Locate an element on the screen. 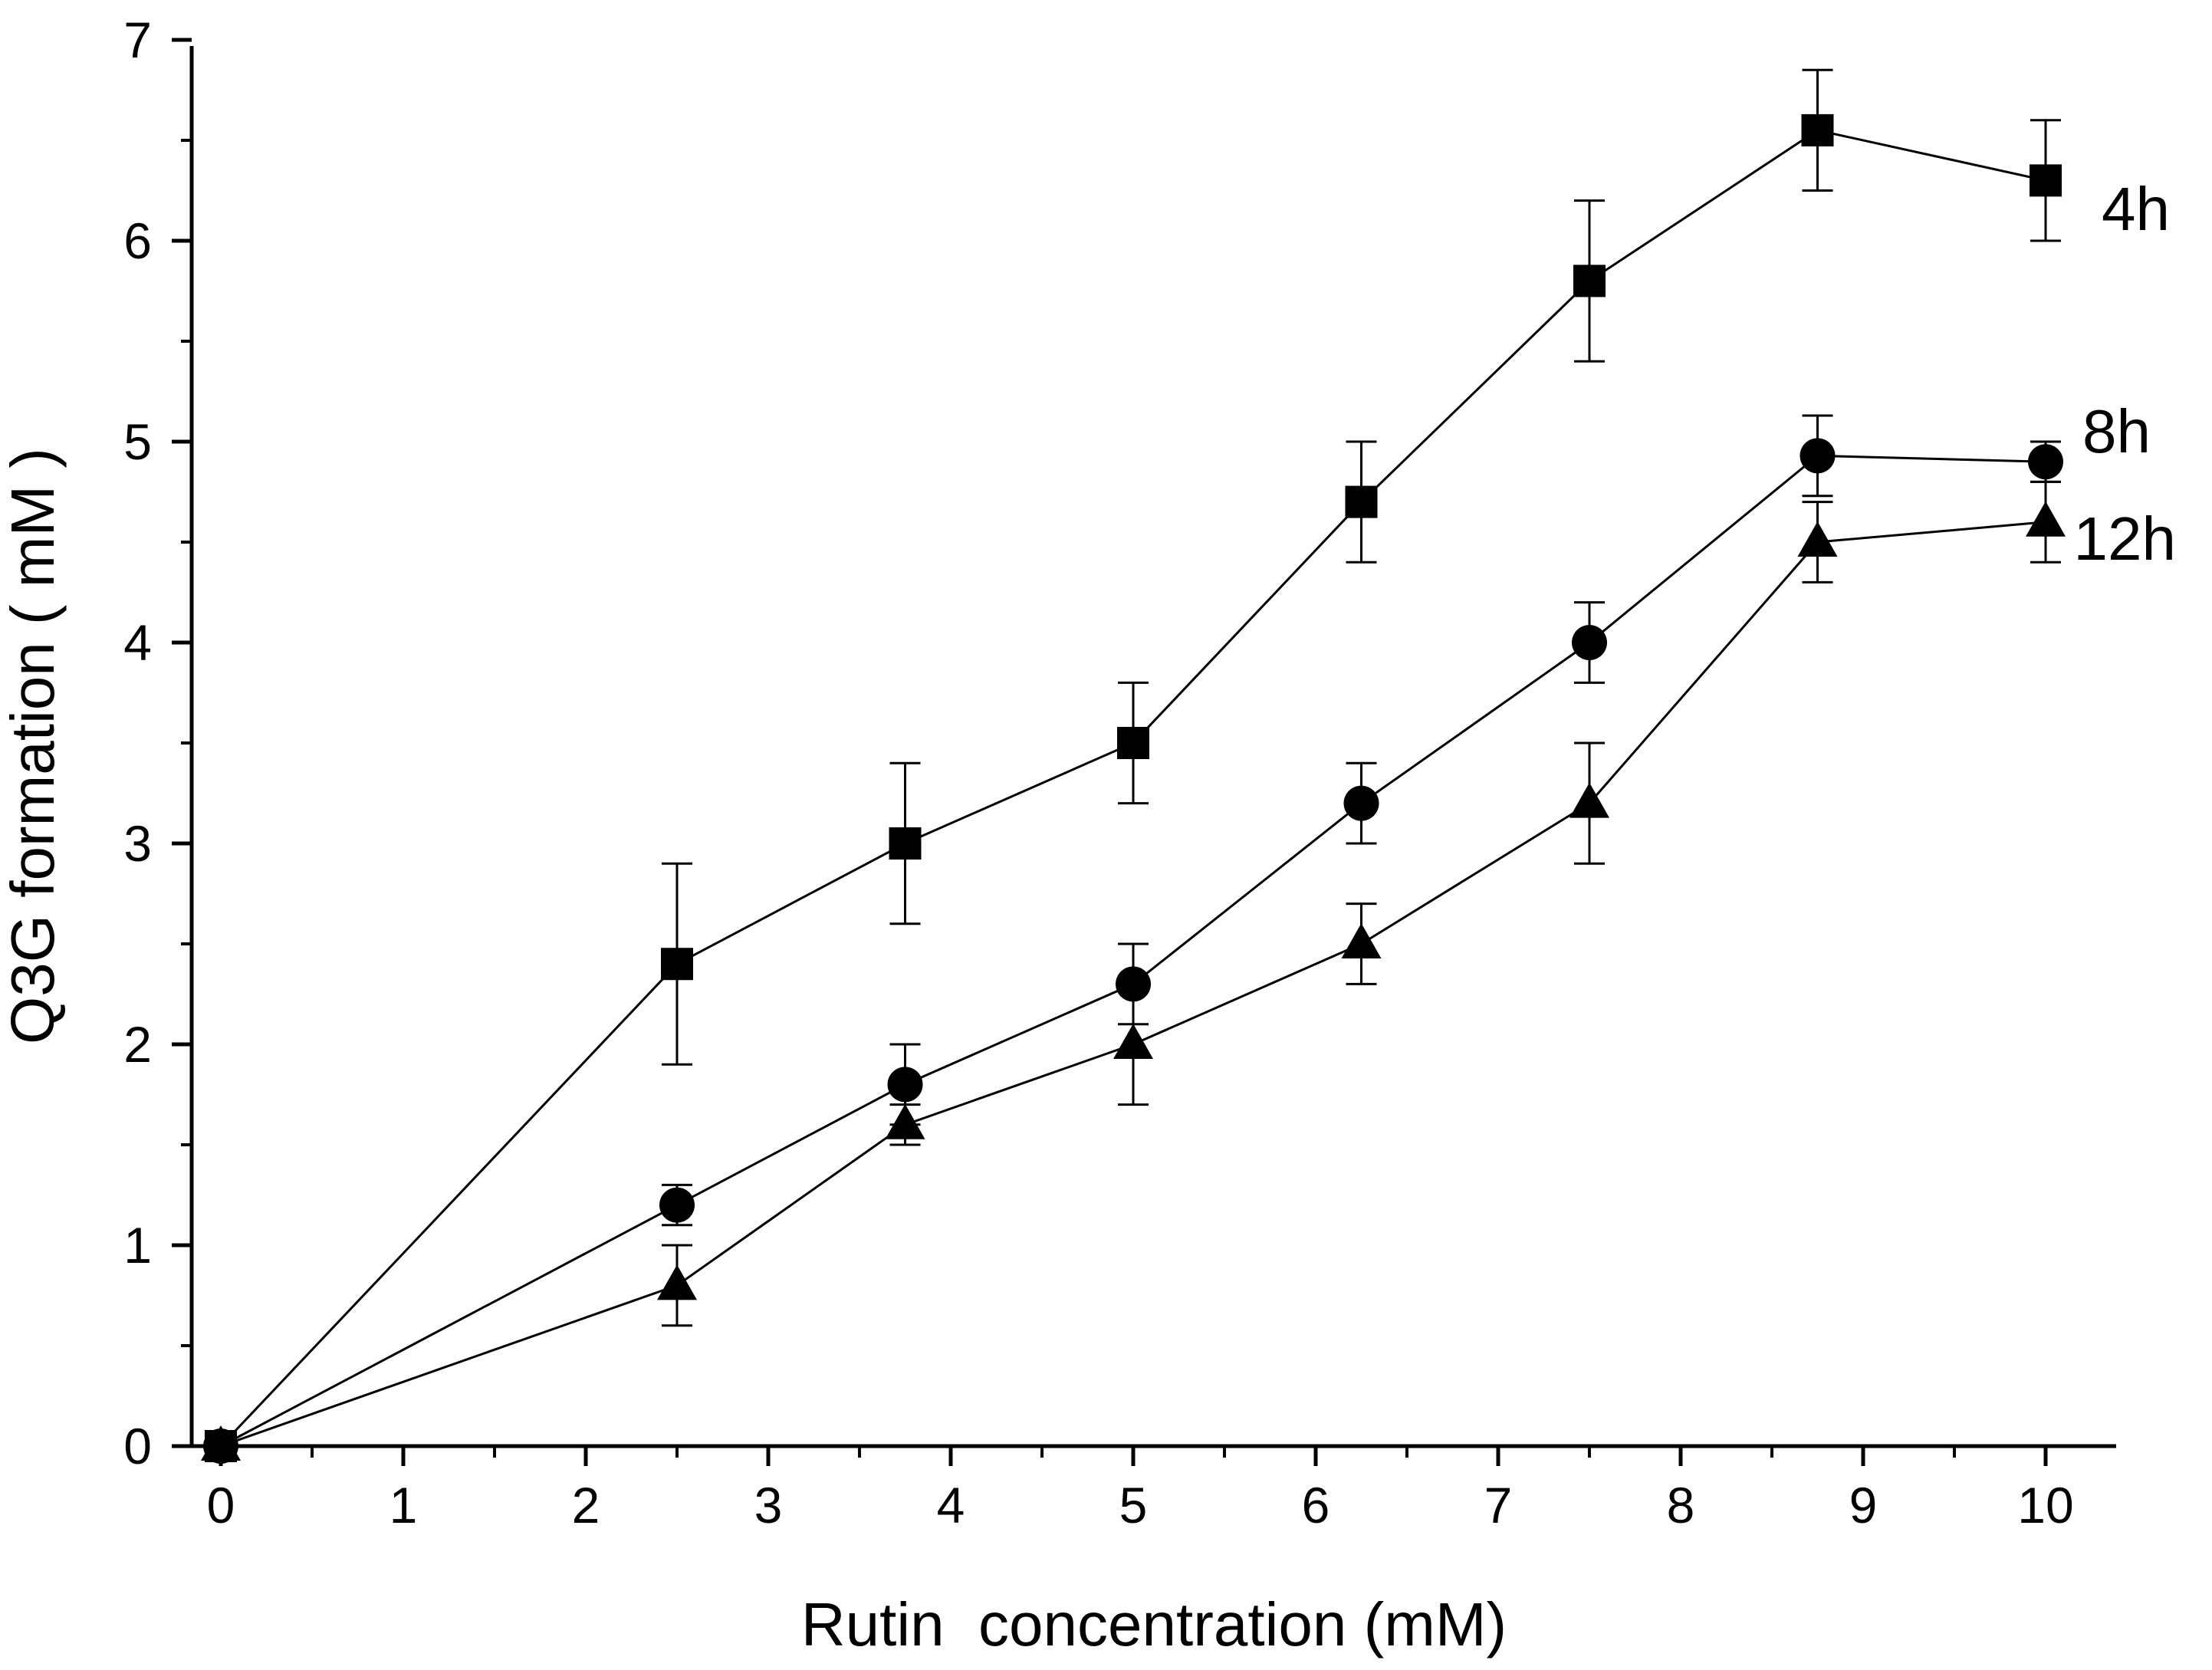 Image resolution: width=2212 pixels, height=1670 pixels. y-tick-label-4: 4 is located at coordinates (137, 642).